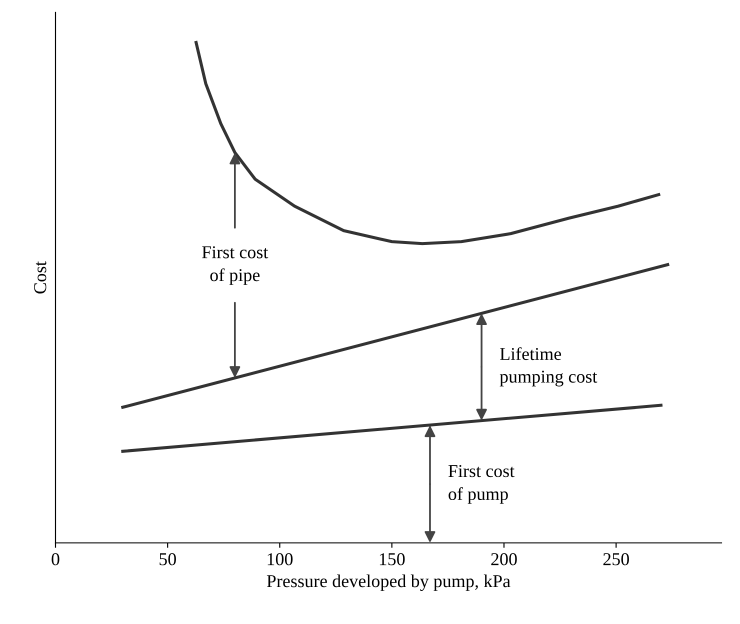 The height and width of the screenshot is (624, 740). I want to click on x-axis-title: Pressure developed by pump, kPa, so click(388, 582).